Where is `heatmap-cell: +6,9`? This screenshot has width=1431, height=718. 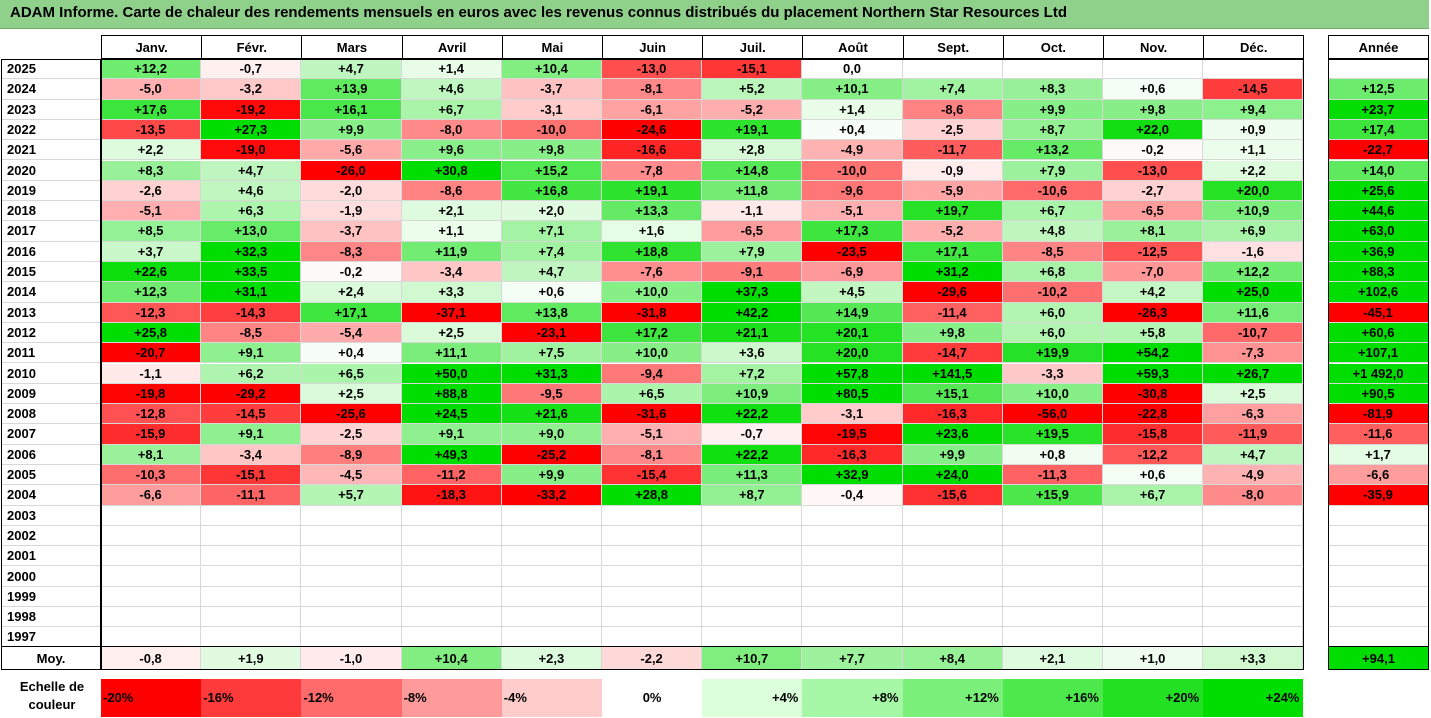 heatmap-cell: +6,9 is located at coordinates (1253, 231).